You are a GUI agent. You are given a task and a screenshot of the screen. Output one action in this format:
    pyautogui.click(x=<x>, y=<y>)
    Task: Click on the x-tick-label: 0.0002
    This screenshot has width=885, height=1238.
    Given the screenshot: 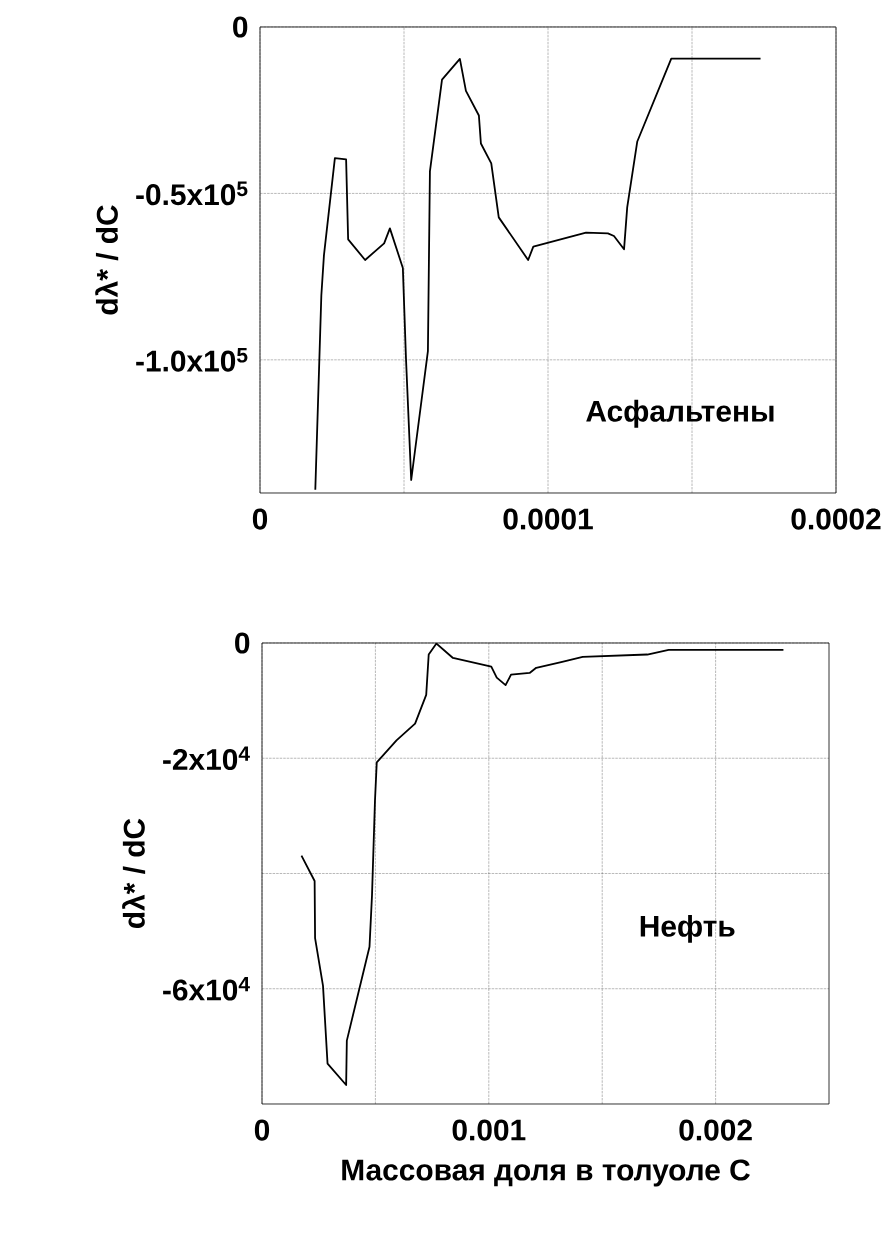 What is the action you would take?
    pyautogui.click(x=836, y=519)
    